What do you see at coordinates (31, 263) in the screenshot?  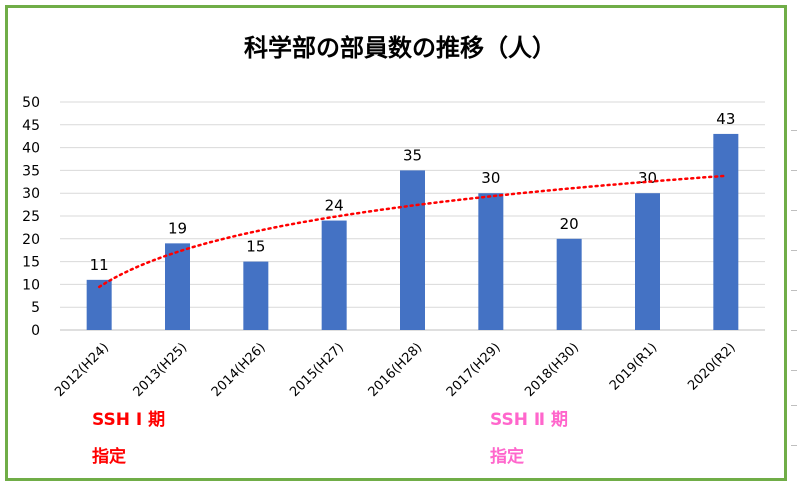 I see `y-tick-label: 15` at bounding box center [31, 263].